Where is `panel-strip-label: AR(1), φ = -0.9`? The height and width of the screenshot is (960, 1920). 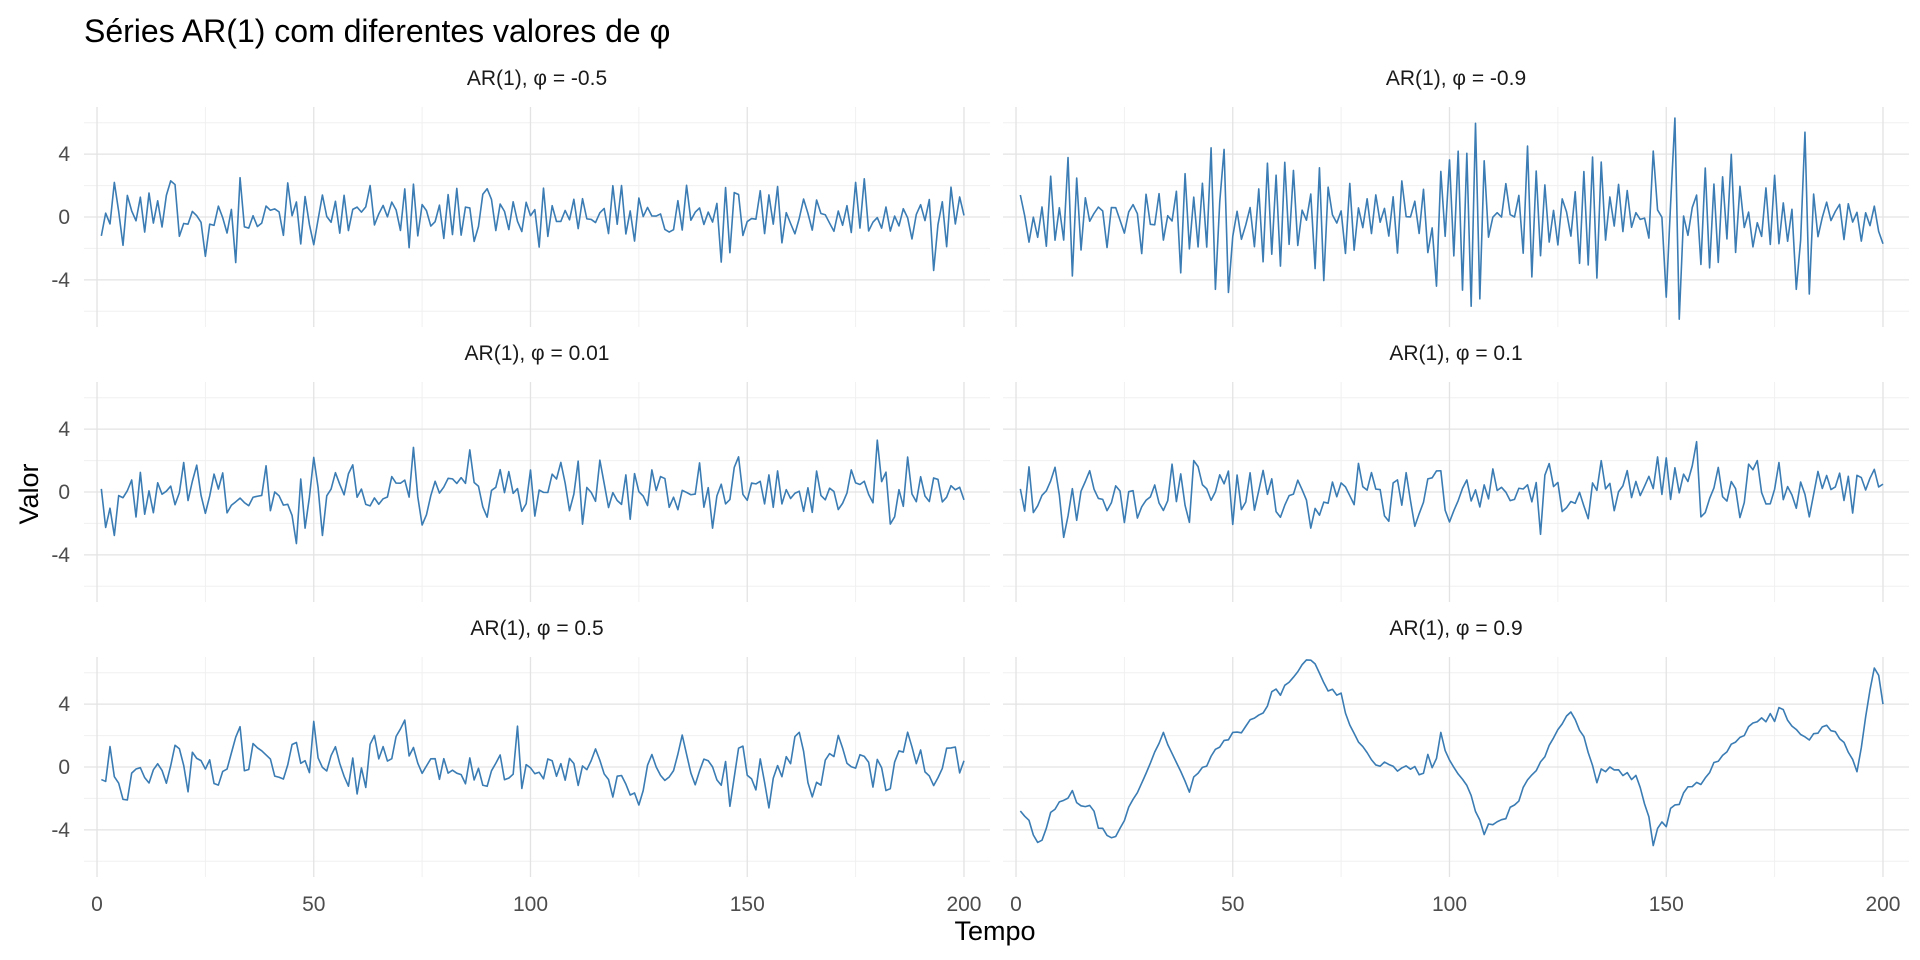
panel-strip-label: AR(1), φ = -0.9 is located at coordinates (1456, 78).